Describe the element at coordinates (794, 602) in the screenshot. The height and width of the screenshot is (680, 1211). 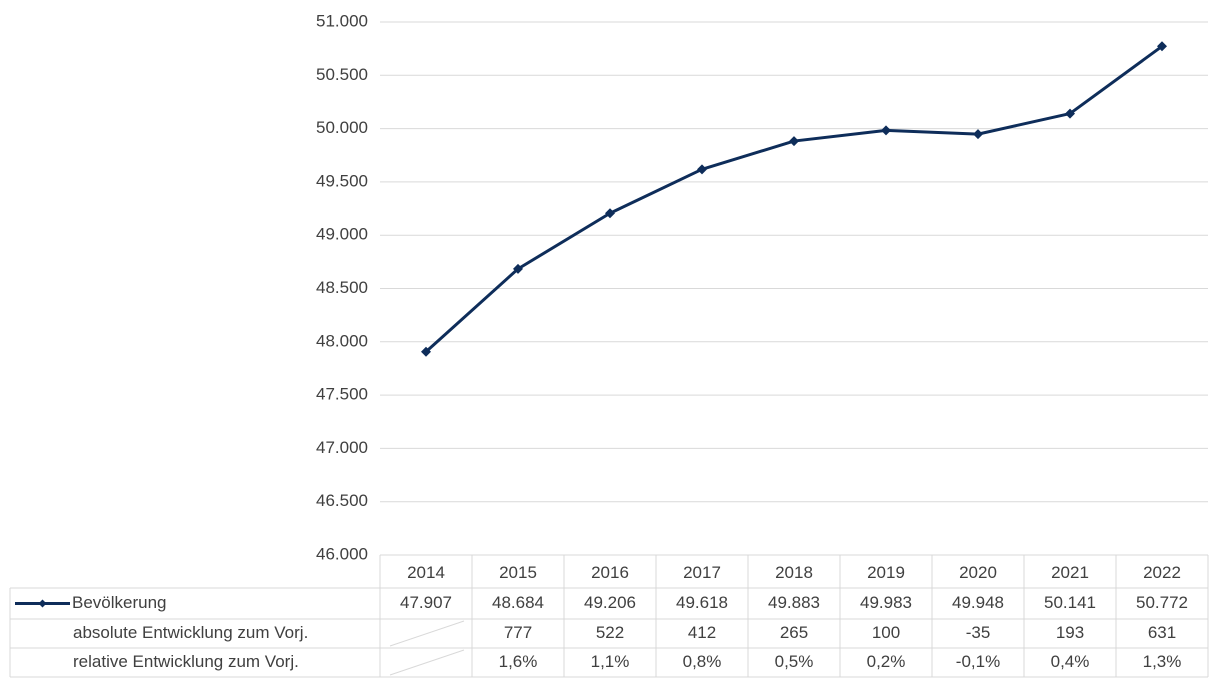
I see `table-value: 49.883` at that location.